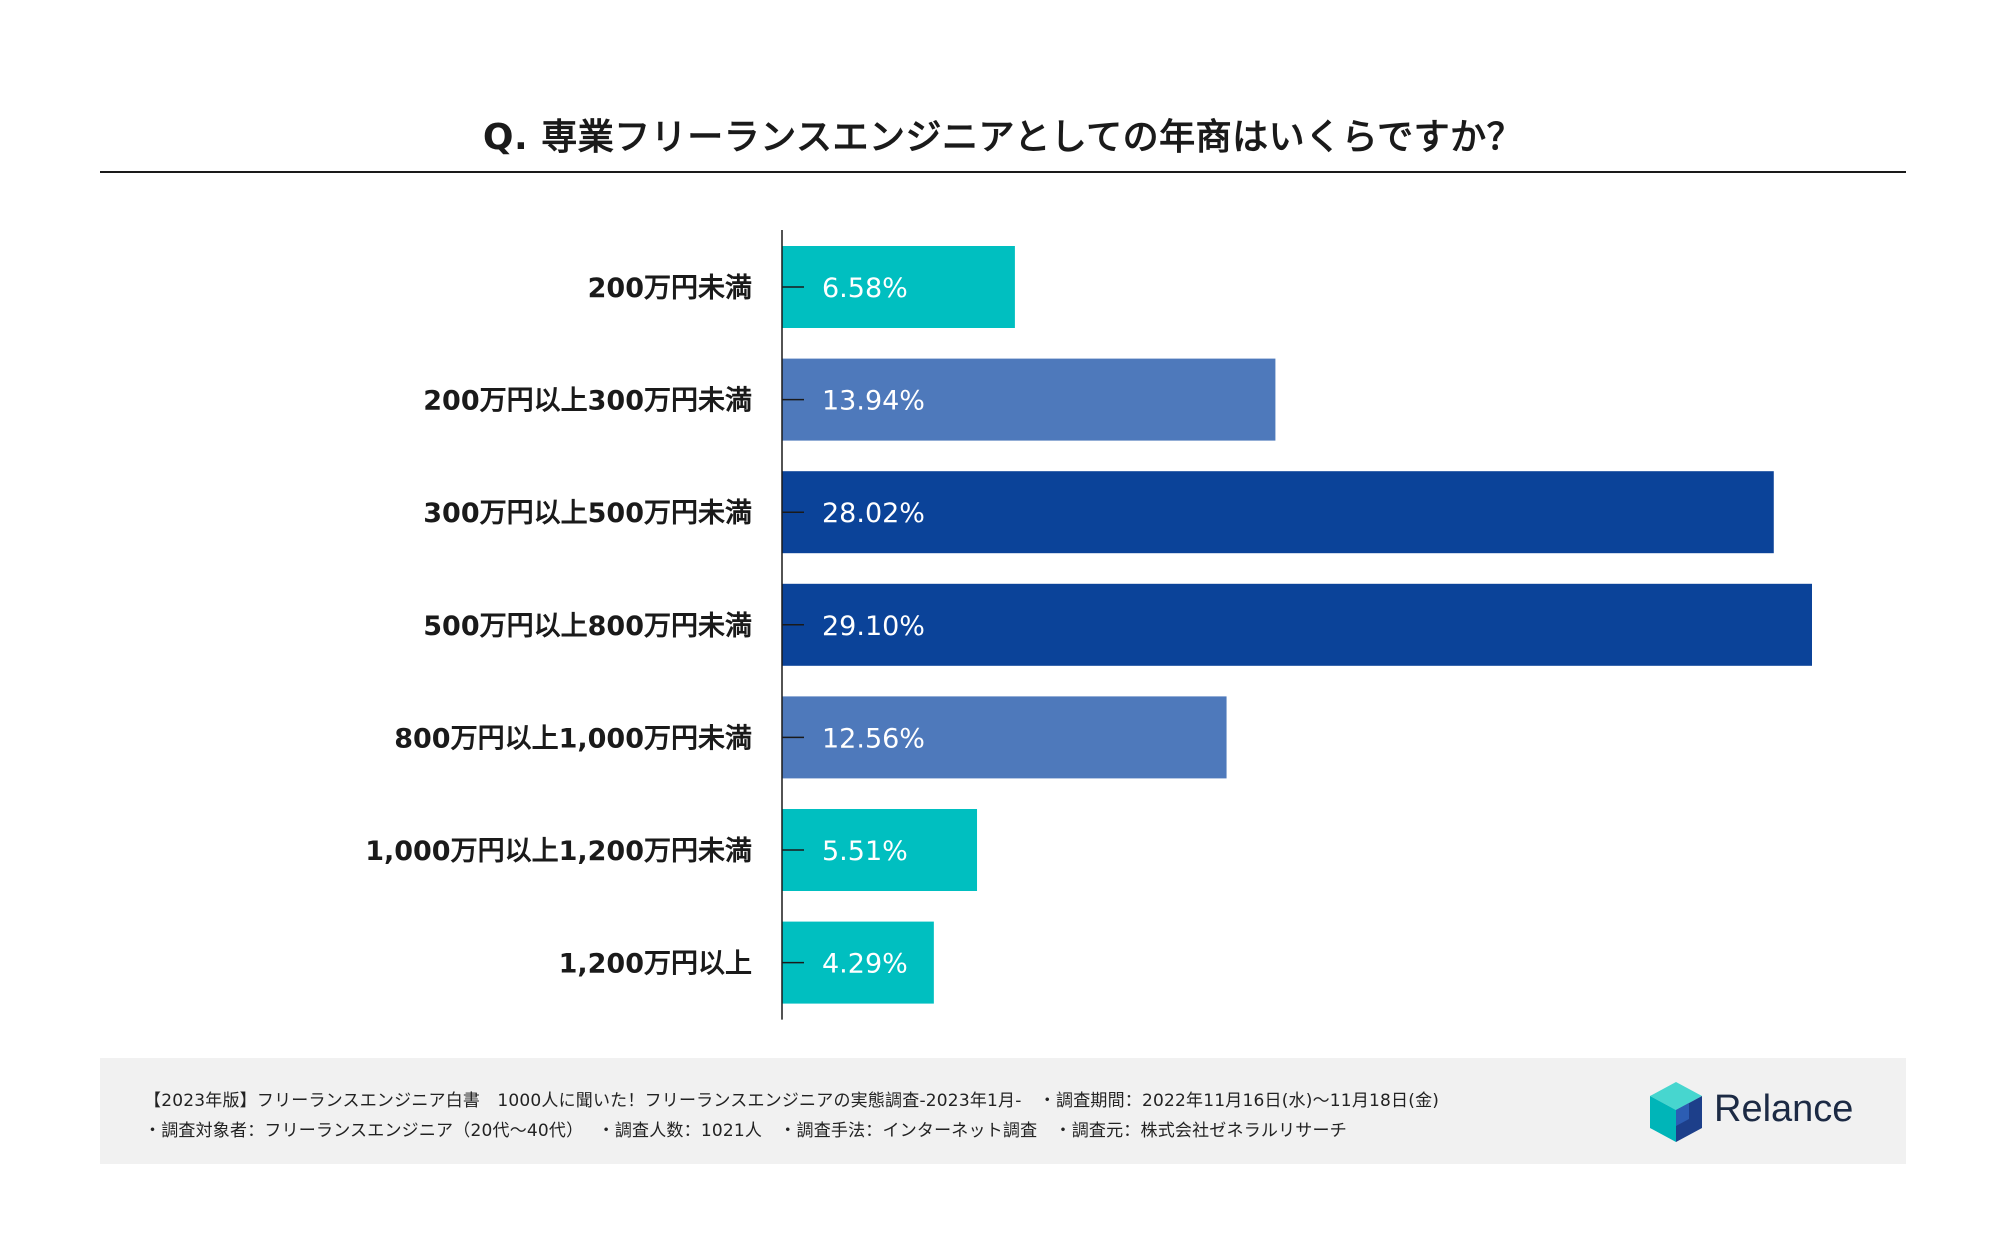 Image resolution: width=2000 pixels, height=1250 pixels. Describe the element at coordinates (587, 401) in the screenshot. I see `category-label-2: 200万円以上300万円未満` at that location.